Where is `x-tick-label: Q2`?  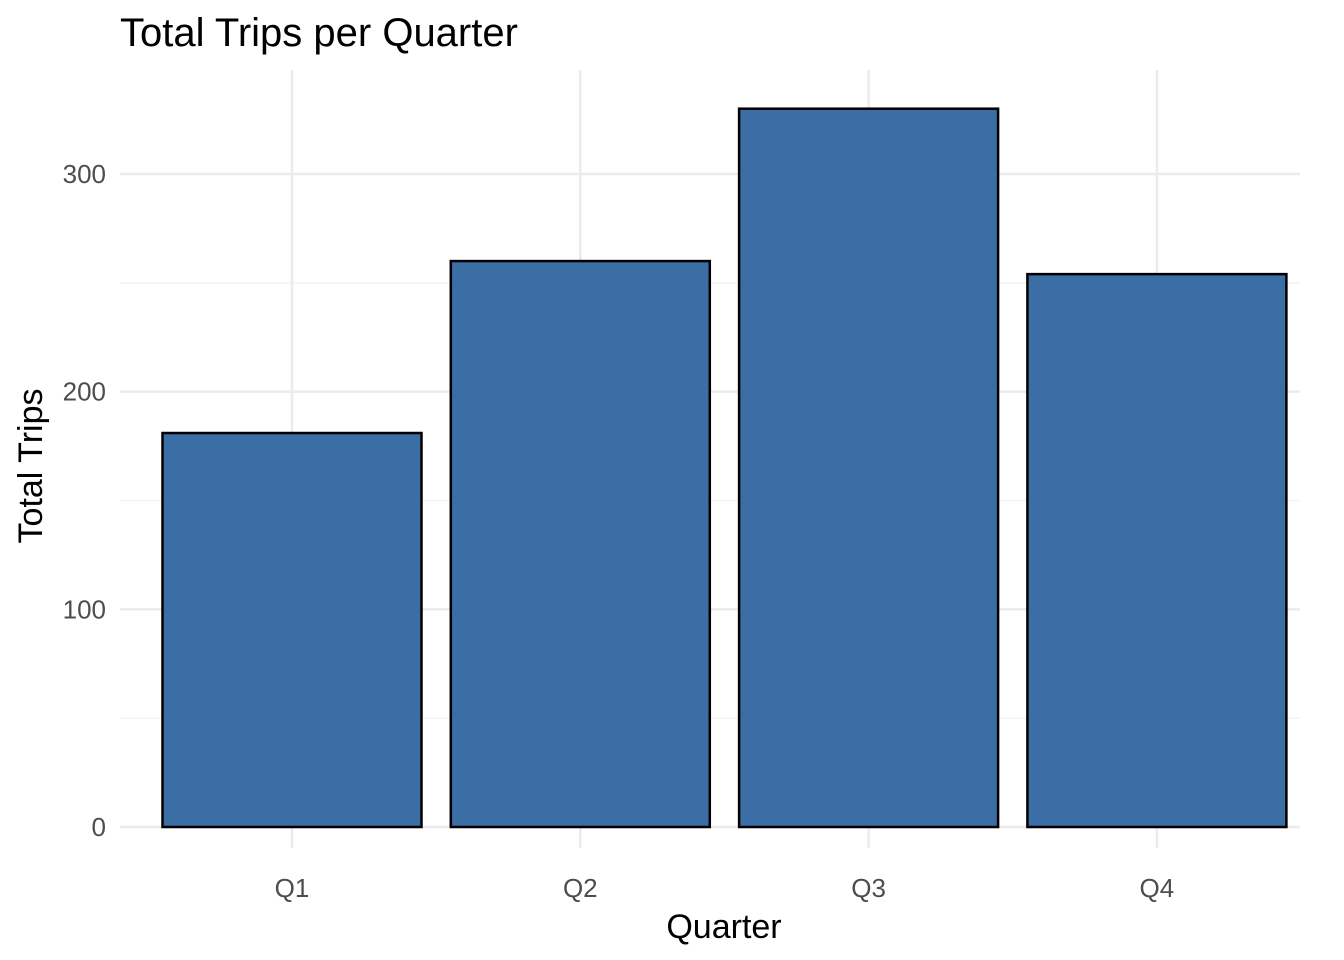
x-tick-label: Q2 is located at coordinates (580, 888).